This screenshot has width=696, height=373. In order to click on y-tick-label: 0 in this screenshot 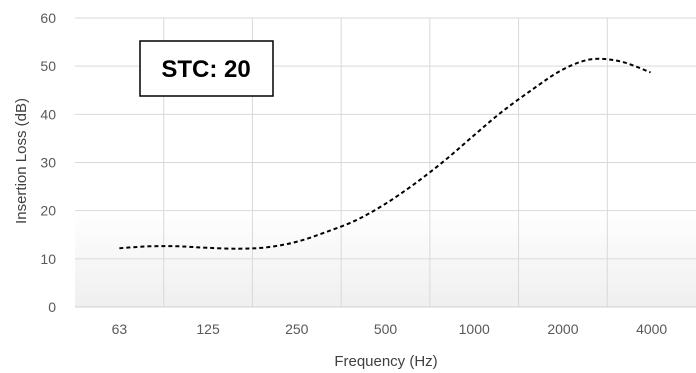, I will do `click(52, 307)`.